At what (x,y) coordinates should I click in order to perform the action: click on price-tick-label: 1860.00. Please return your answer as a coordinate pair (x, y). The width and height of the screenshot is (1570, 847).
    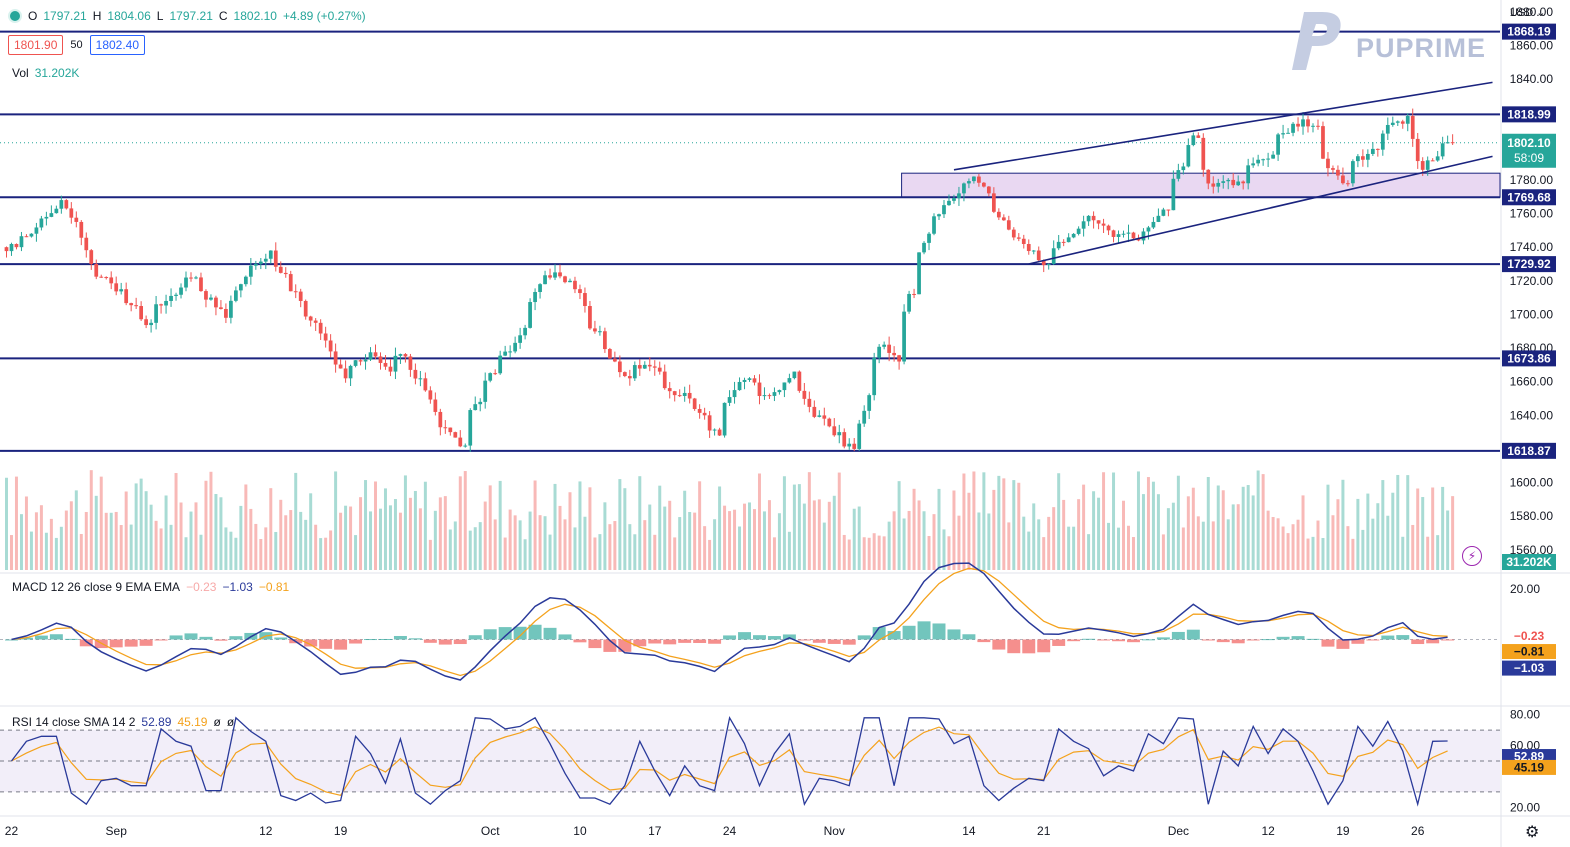
    Looking at the image, I should click on (1532, 45).